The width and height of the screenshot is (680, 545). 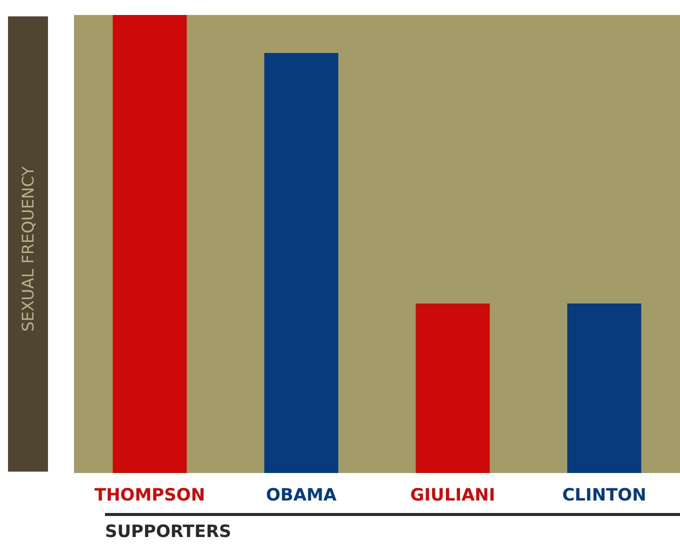 I want to click on x-tick-label: CLINTON, so click(x=604, y=496).